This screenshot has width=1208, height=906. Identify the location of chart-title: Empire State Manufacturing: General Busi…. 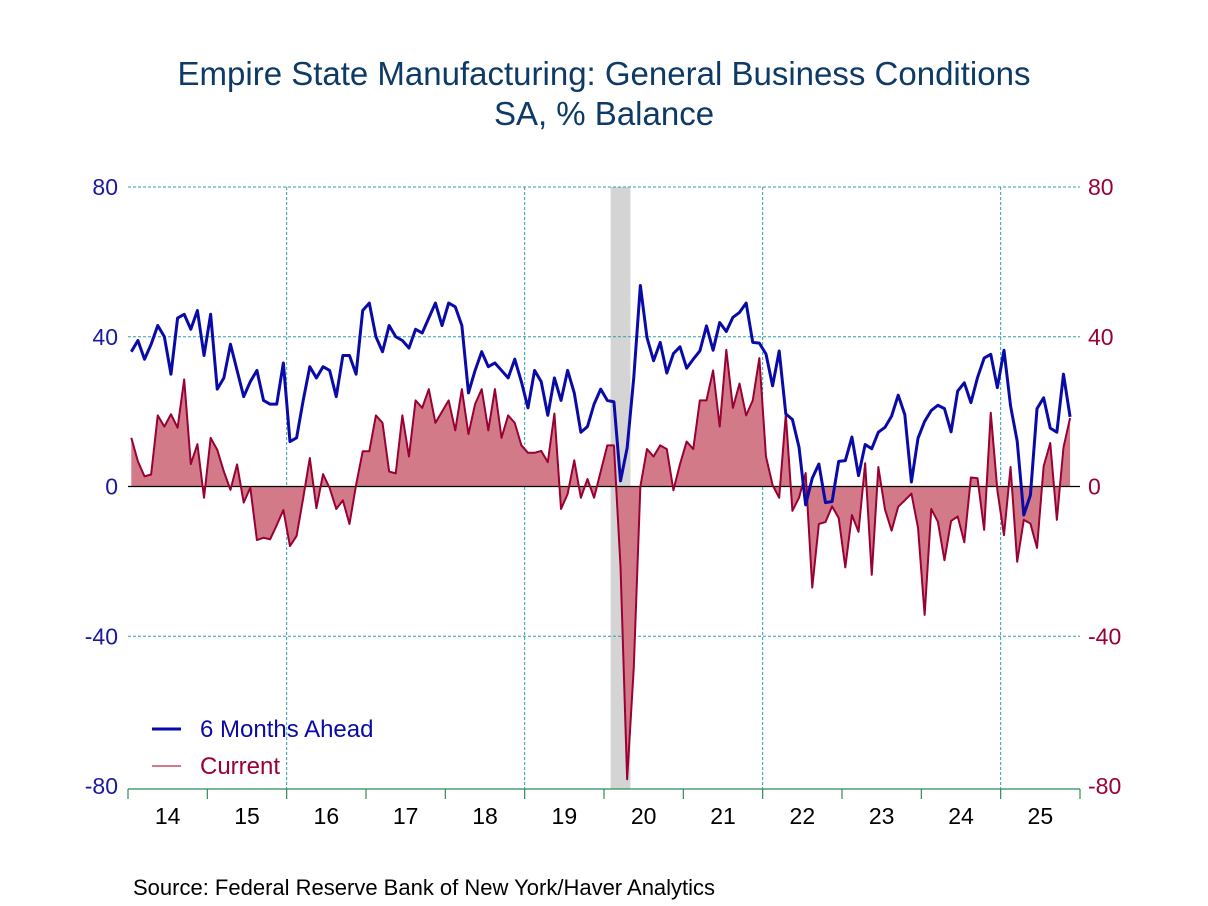
(604, 73).